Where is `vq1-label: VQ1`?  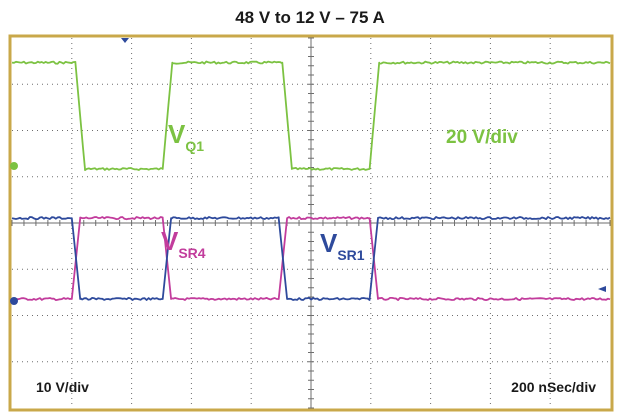 vq1-label: VQ1 is located at coordinates (186, 136).